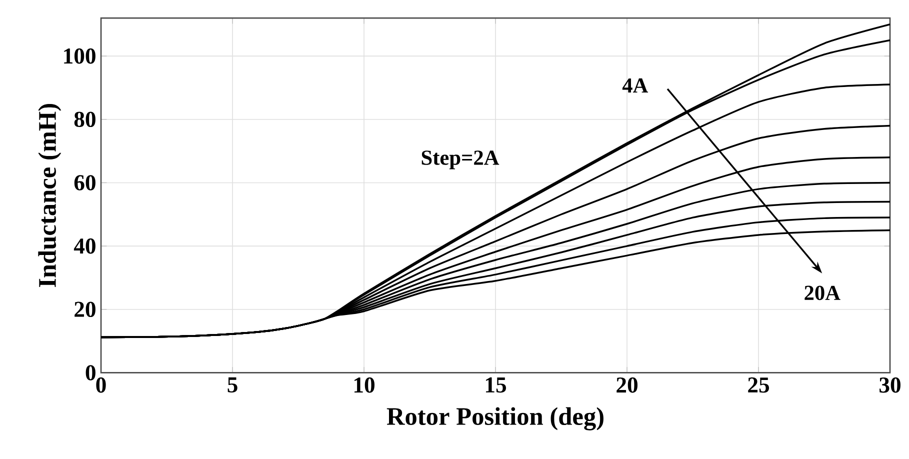 This screenshot has height=459, width=909. What do you see at coordinates (627, 385) in the screenshot?
I see `x-tick-label: 20` at bounding box center [627, 385].